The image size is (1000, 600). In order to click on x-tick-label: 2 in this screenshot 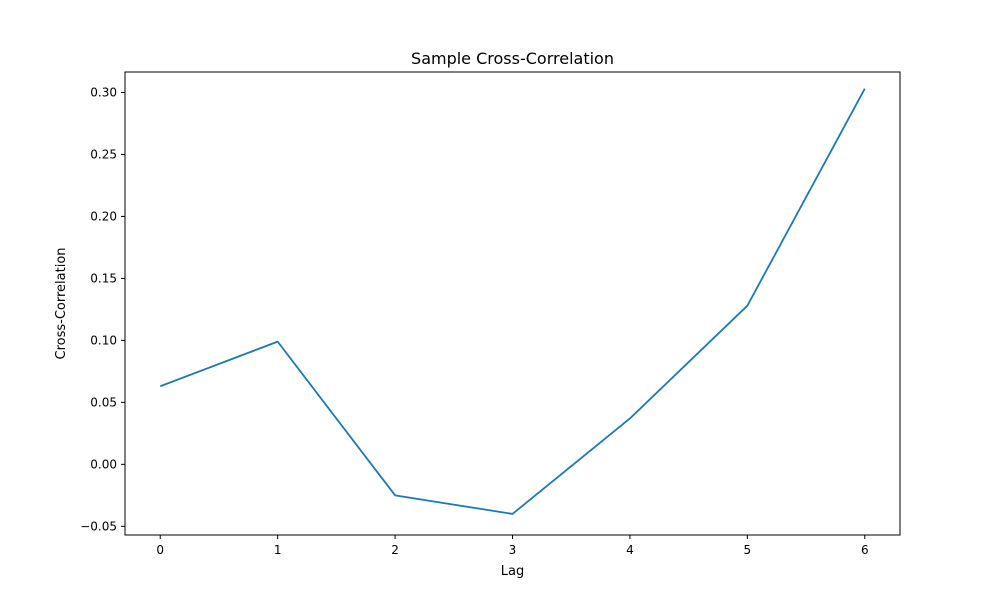, I will do `click(395, 550)`.